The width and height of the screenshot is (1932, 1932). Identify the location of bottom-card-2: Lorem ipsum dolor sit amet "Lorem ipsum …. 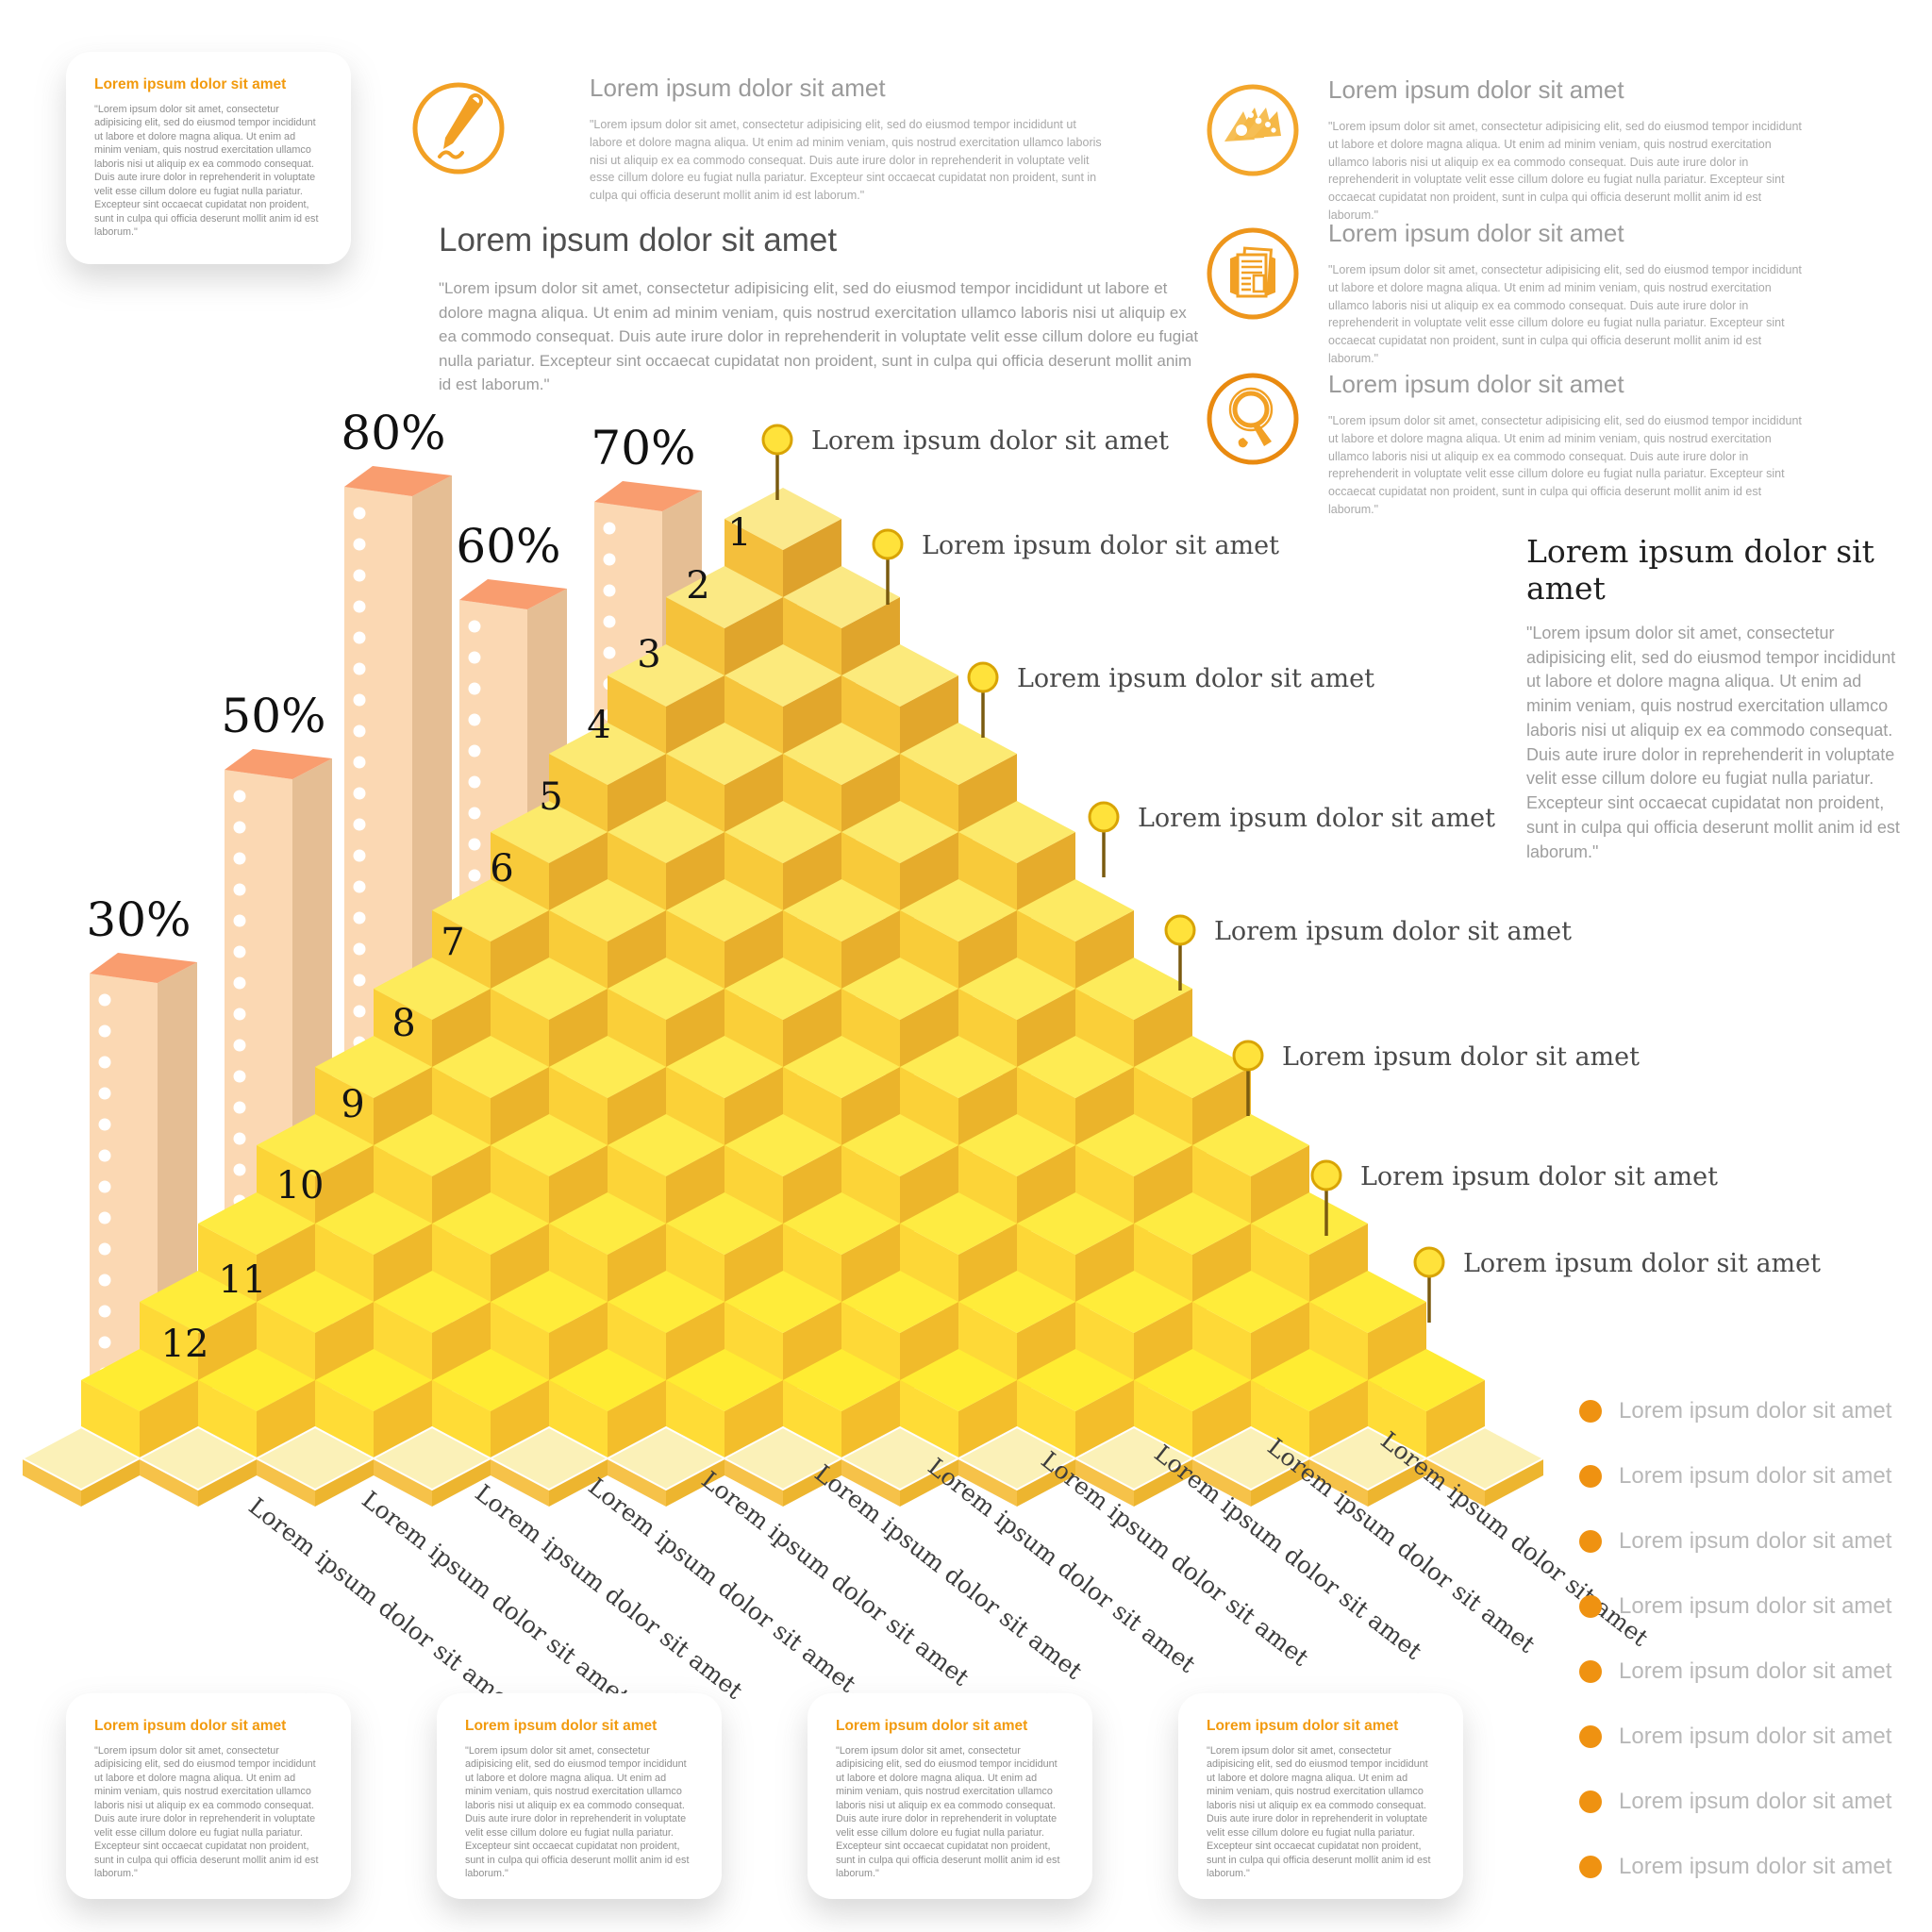
(579, 1796).